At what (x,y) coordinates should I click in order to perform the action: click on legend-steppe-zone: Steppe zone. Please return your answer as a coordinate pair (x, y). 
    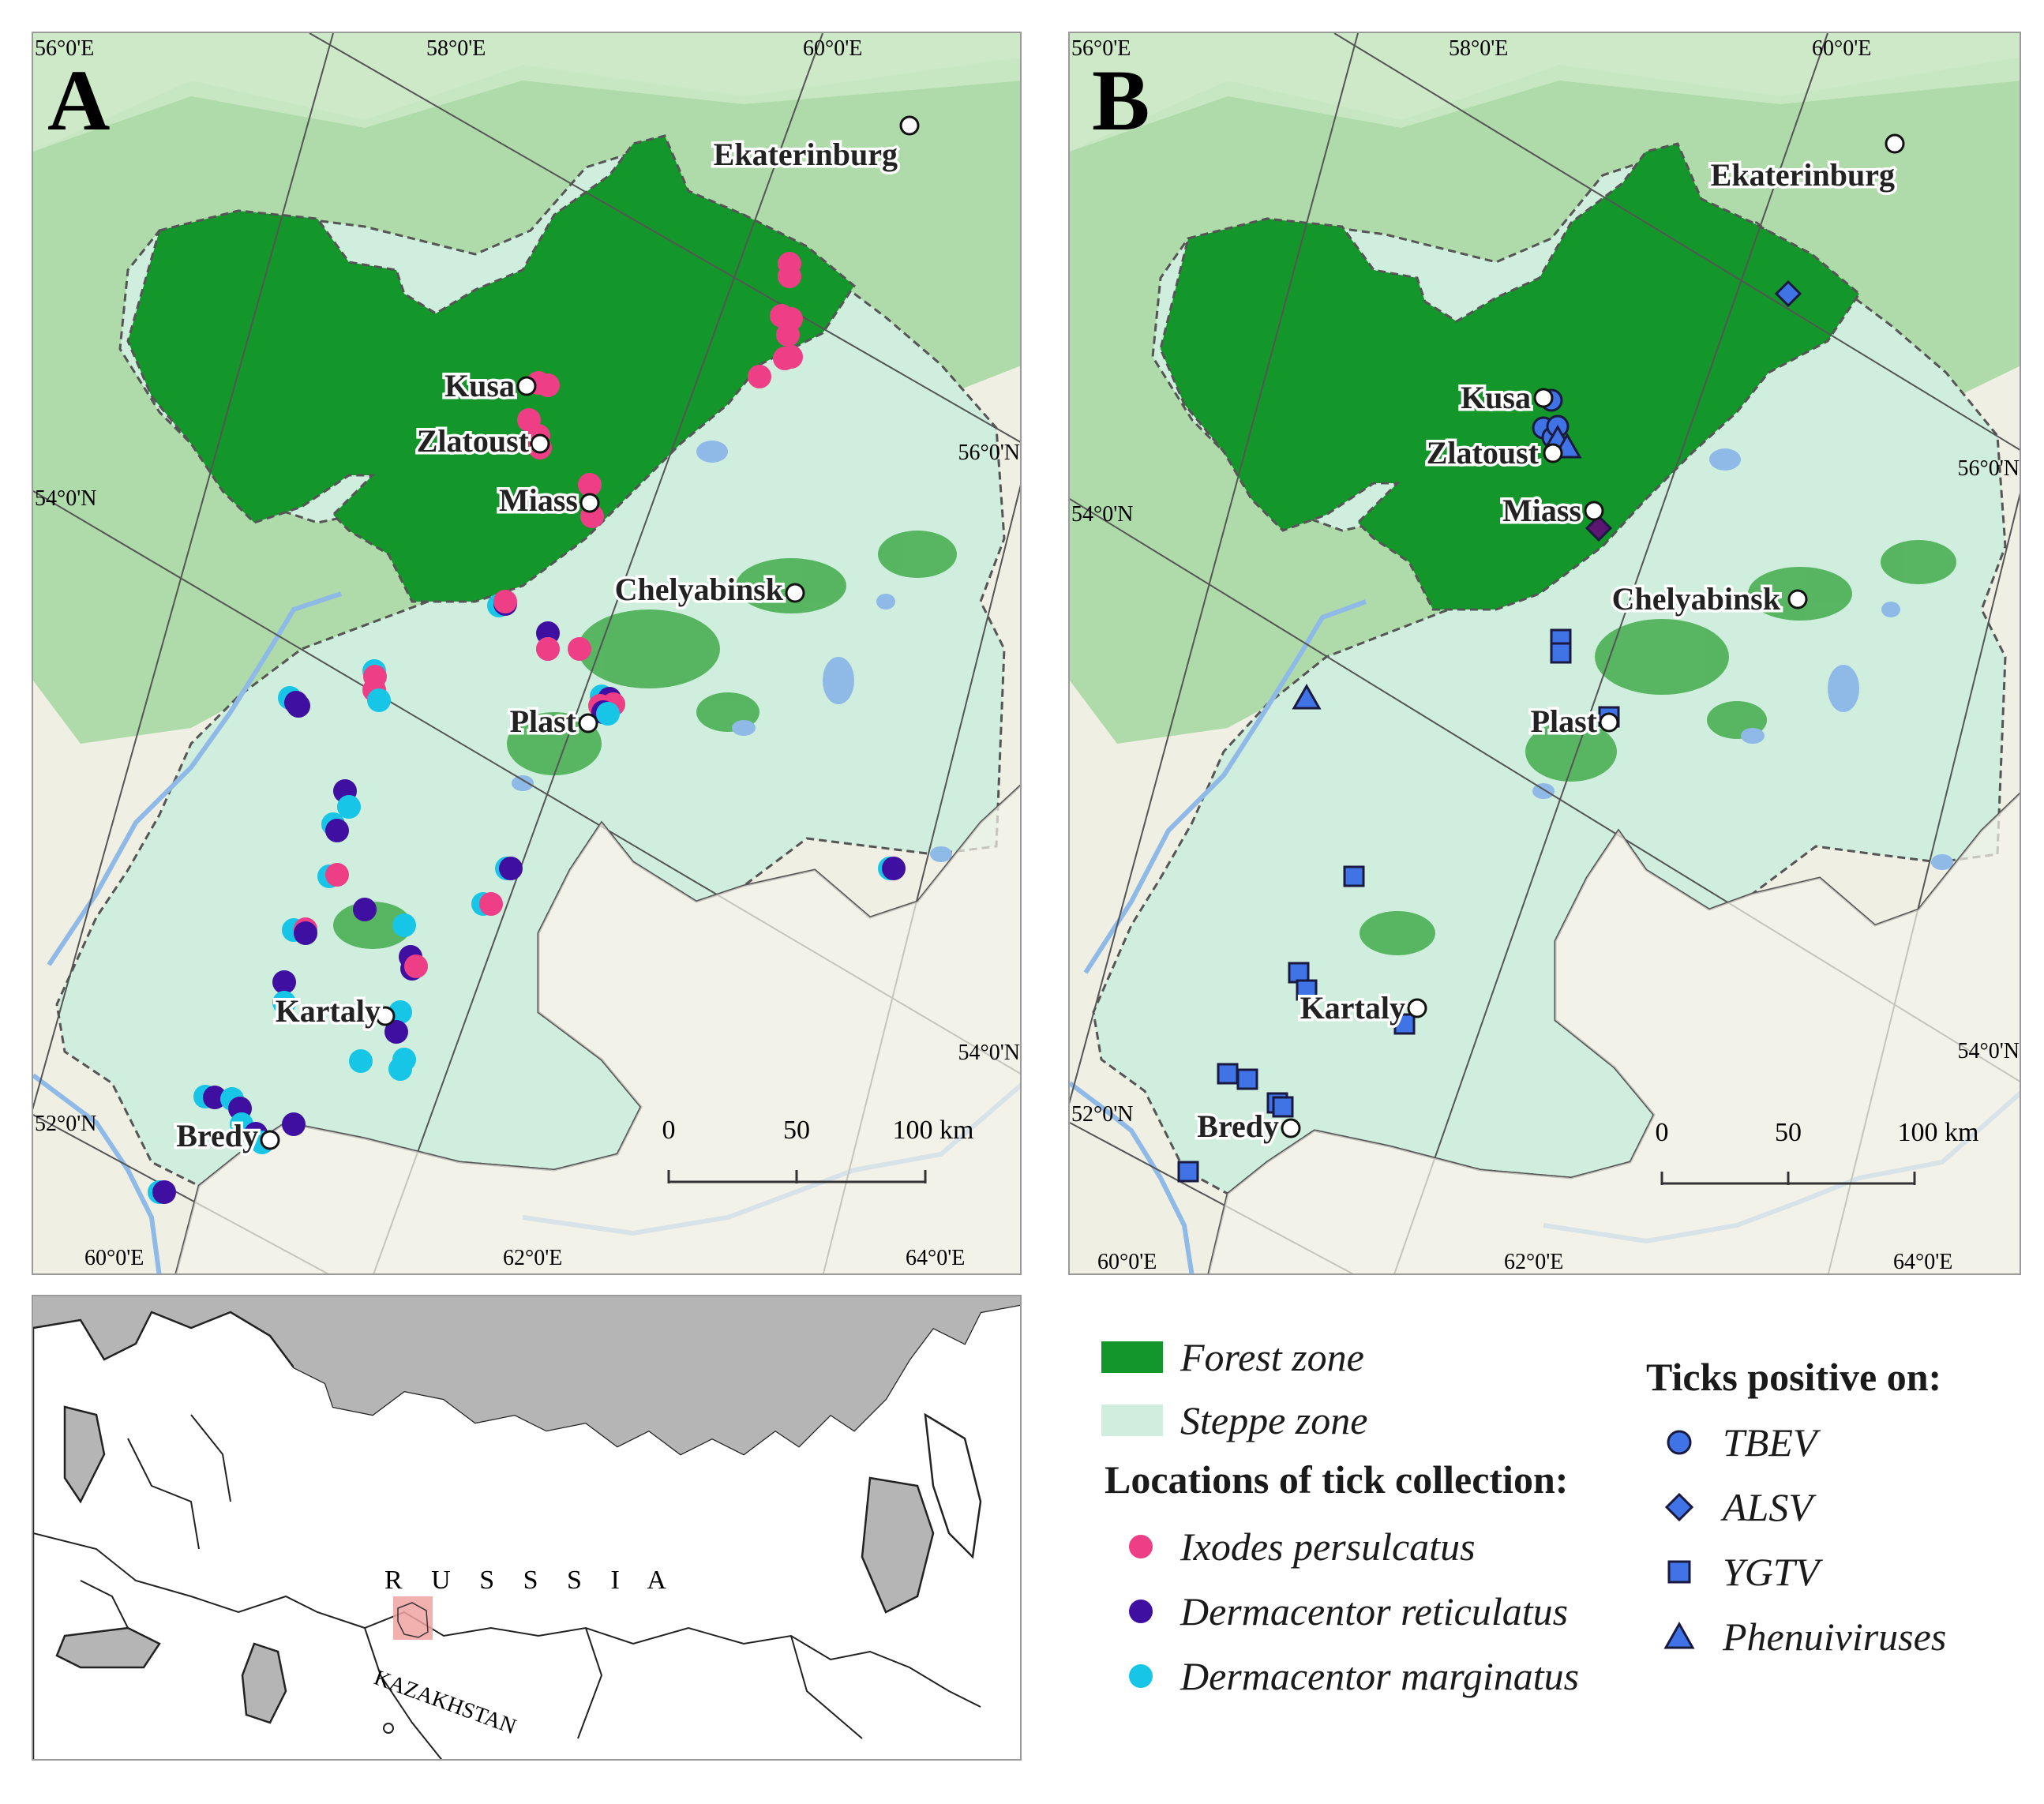
    Looking at the image, I should click on (1234, 1420).